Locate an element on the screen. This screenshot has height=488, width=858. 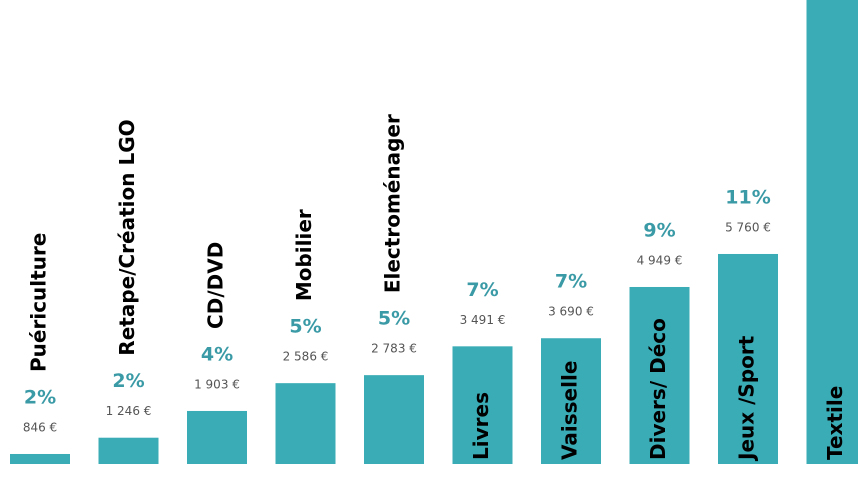
category-label: Jeux /Sport is located at coordinates (747, 398).